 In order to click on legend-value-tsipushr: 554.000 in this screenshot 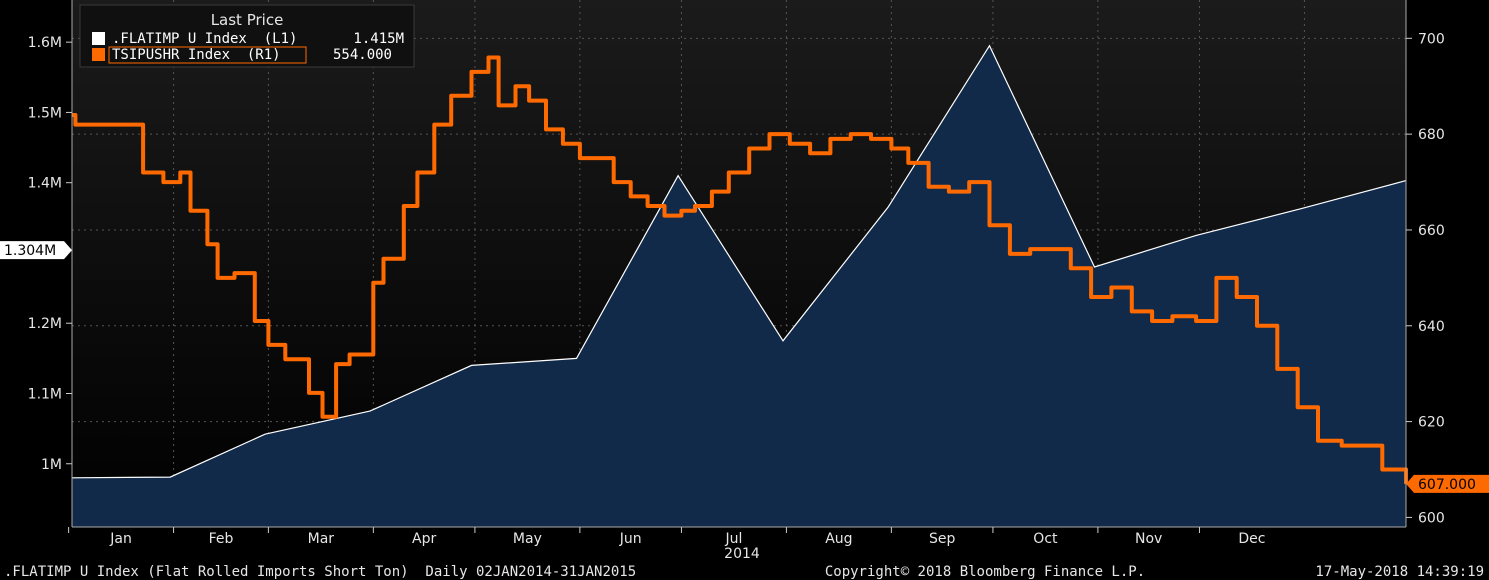, I will do `click(362, 55)`.